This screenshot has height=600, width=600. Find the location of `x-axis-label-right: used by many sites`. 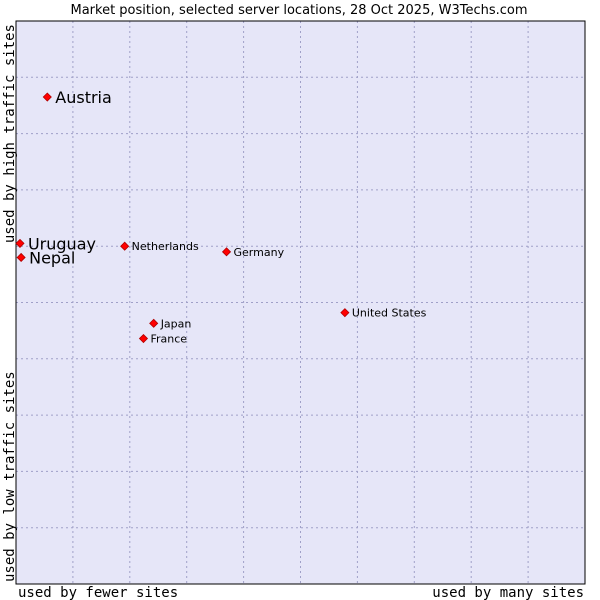

x-axis-label-right: used by many sites is located at coordinates (508, 592).